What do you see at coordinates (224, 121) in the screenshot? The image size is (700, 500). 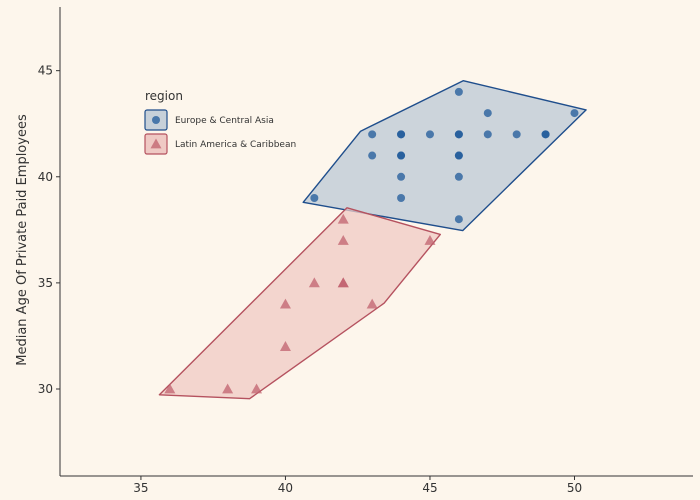 I see `legend-label: Europe & Central Asia` at bounding box center [224, 121].